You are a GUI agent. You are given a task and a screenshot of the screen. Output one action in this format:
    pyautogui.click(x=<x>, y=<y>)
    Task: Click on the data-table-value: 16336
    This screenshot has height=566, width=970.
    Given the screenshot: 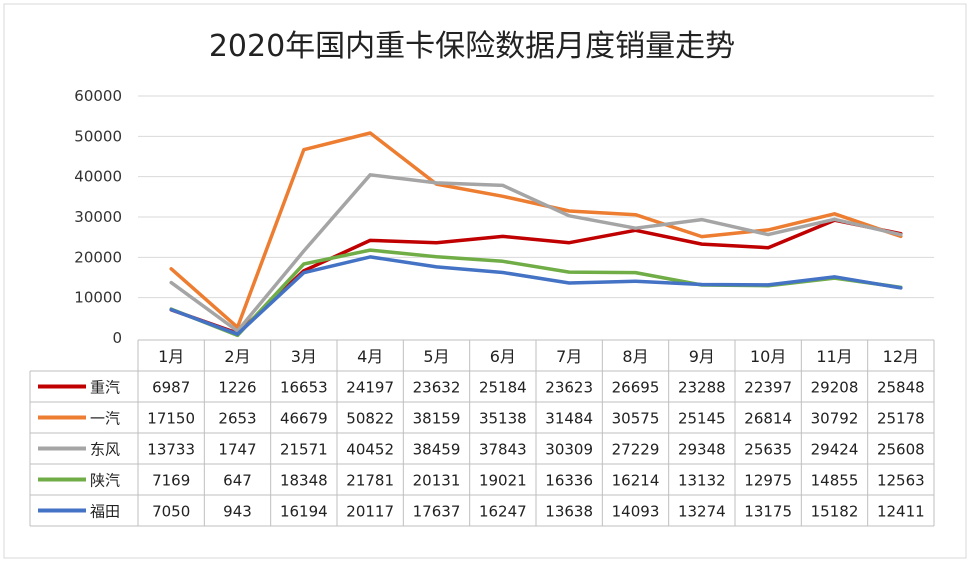 What is the action you would take?
    pyautogui.click(x=569, y=481)
    